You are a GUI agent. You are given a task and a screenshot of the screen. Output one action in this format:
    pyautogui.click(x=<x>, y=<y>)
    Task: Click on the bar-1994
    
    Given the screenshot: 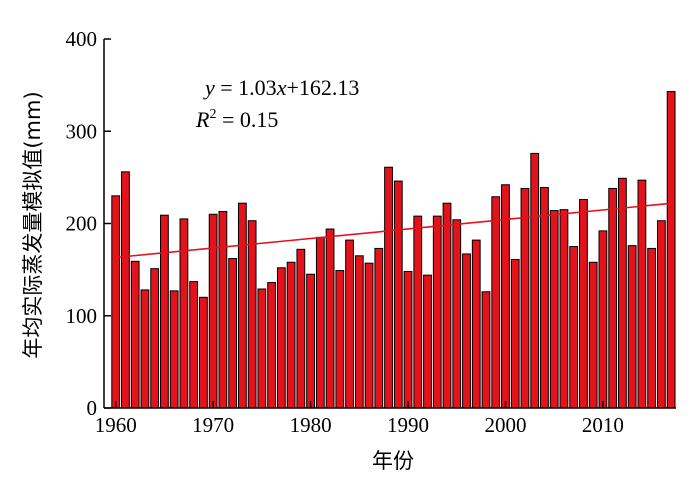 What is the action you would take?
    pyautogui.click(x=447, y=305)
    